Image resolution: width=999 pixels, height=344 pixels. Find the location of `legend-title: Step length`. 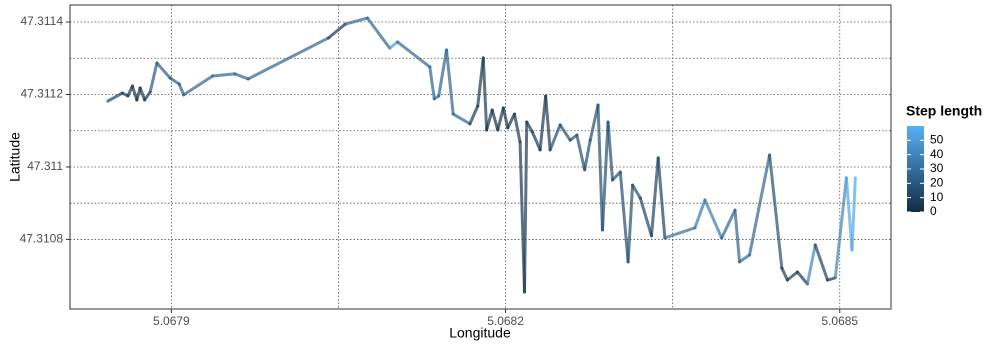

legend-title: Step length is located at coordinates (944, 111).